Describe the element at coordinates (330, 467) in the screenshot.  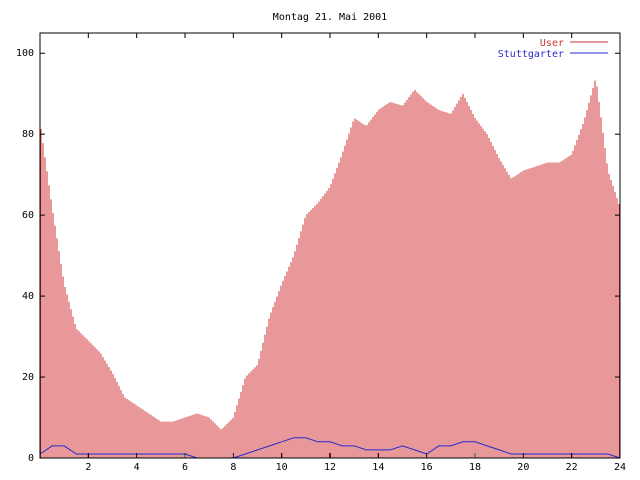
I see `x-tick-label: 12` at that location.